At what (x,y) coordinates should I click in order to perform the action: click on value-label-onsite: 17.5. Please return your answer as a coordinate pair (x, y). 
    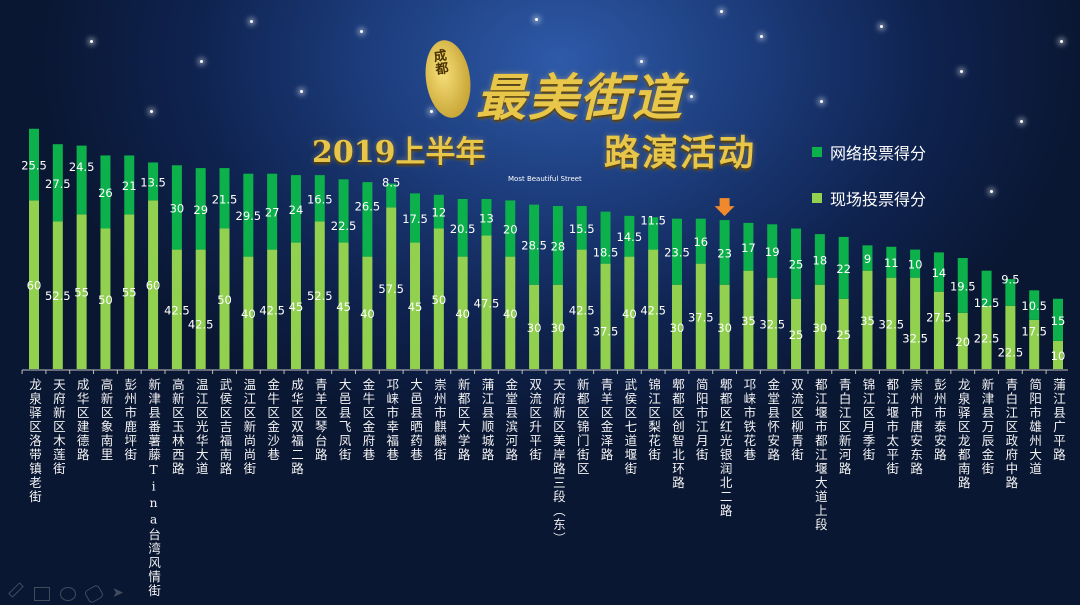
    Looking at the image, I should click on (1034, 331).